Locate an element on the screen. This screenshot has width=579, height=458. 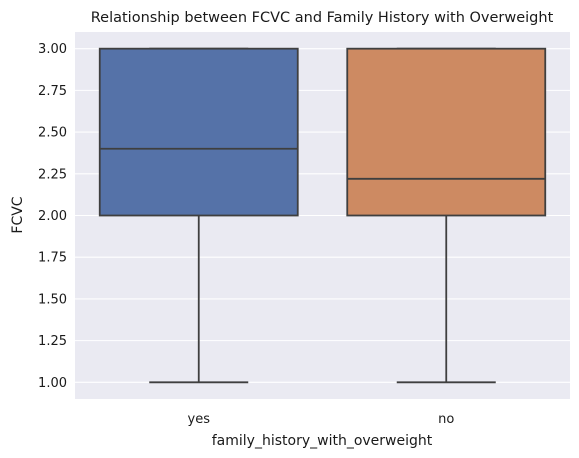
x-axis-label: family_history_with_overweight is located at coordinates (322, 441).